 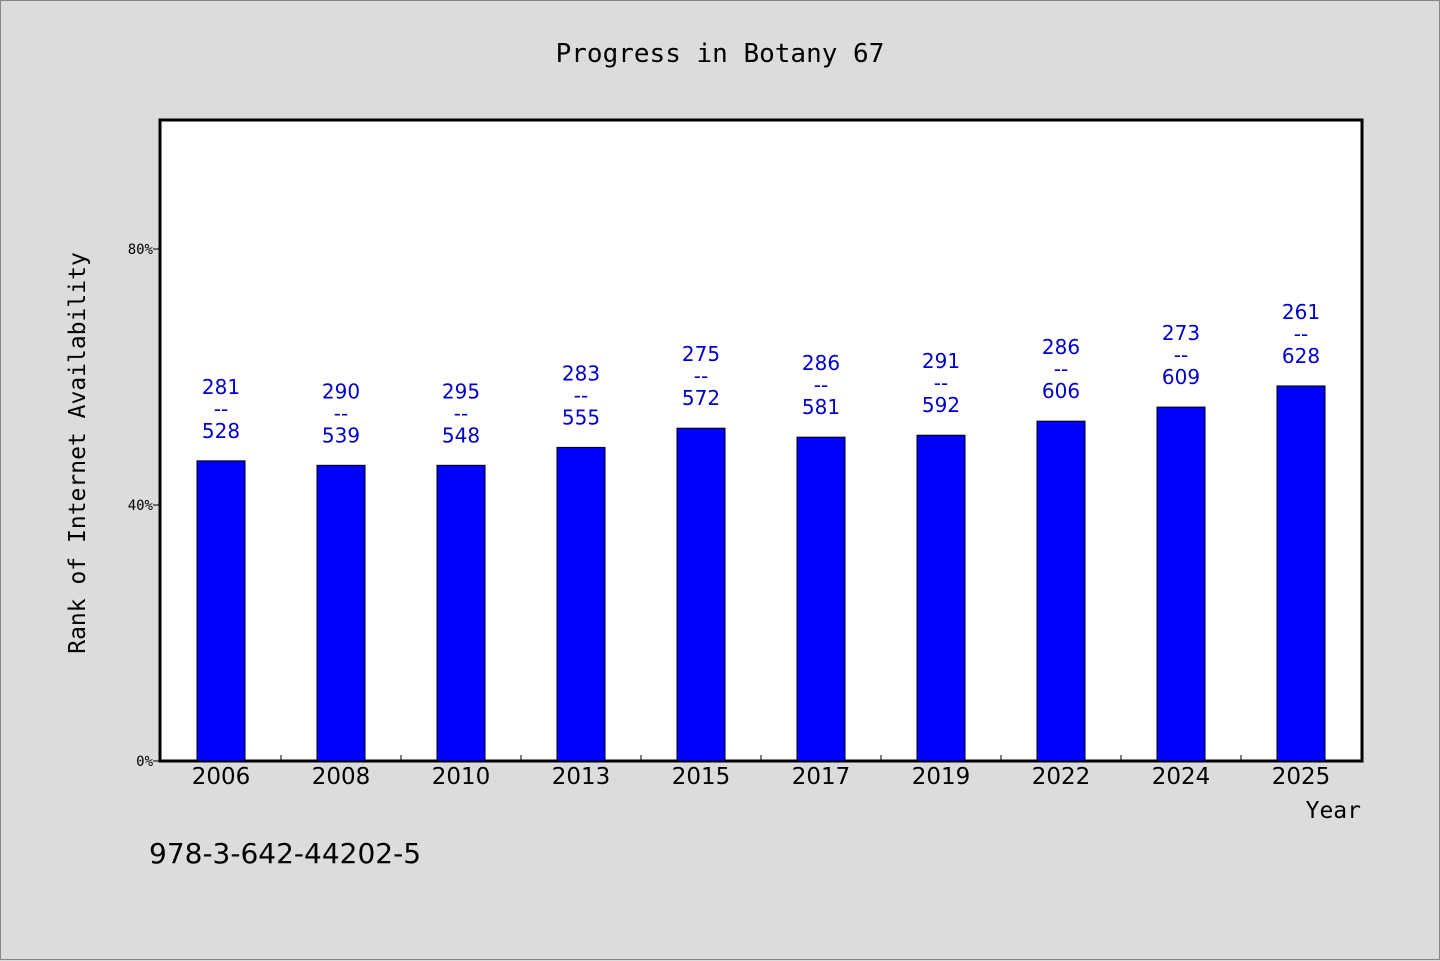 What do you see at coordinates (581, 417) in the screenshot?
I see `data-label-bottom: 555` at bounding box center [581, 417].